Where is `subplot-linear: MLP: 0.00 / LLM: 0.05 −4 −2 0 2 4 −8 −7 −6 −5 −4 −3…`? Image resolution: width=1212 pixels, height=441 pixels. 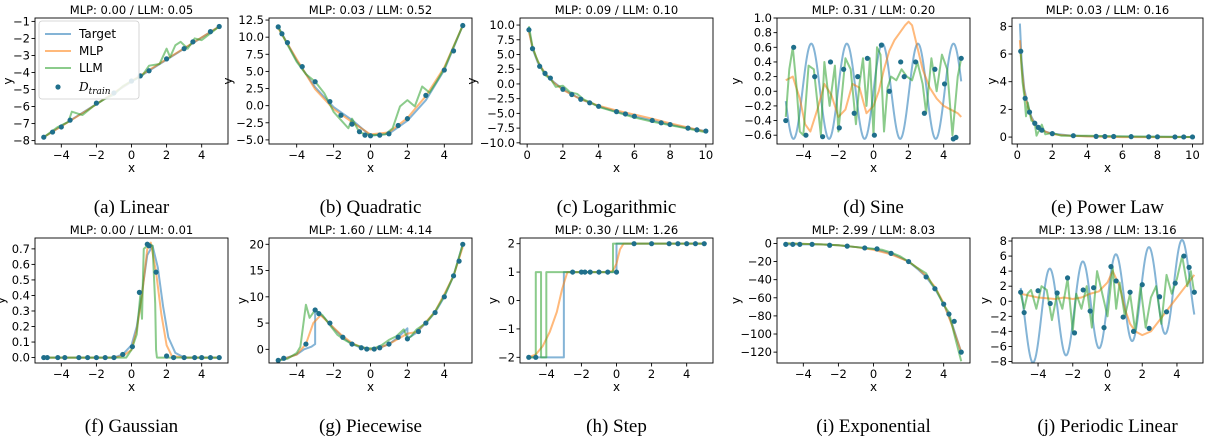 subplot-linear: MLP: 0.00 / LLM: 0.05 −4 −2 0 2 4 −8 −7 −6 −5 −4 −3… is located at coordinates (115, 110).